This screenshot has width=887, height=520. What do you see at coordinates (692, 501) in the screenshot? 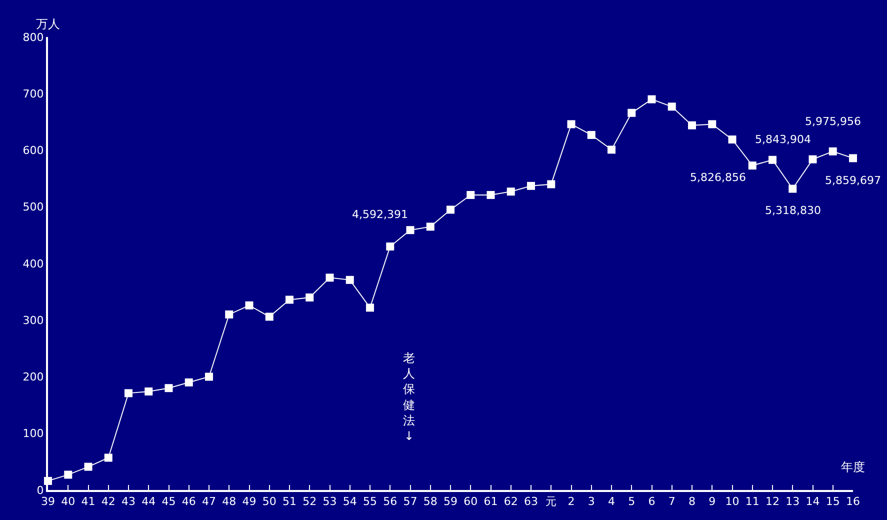
I see `x-tick-label: 8` at bounding box center [692, 501].